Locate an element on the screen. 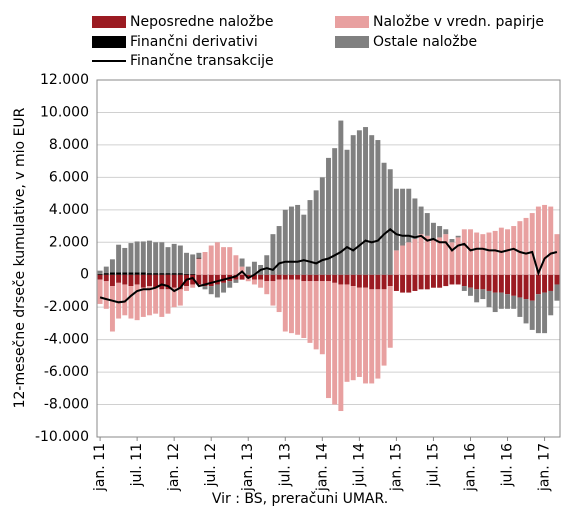 The height and width of the screenshot is (507, 562). y-tick-label: -8.000 is located at coordinates (66, 405).